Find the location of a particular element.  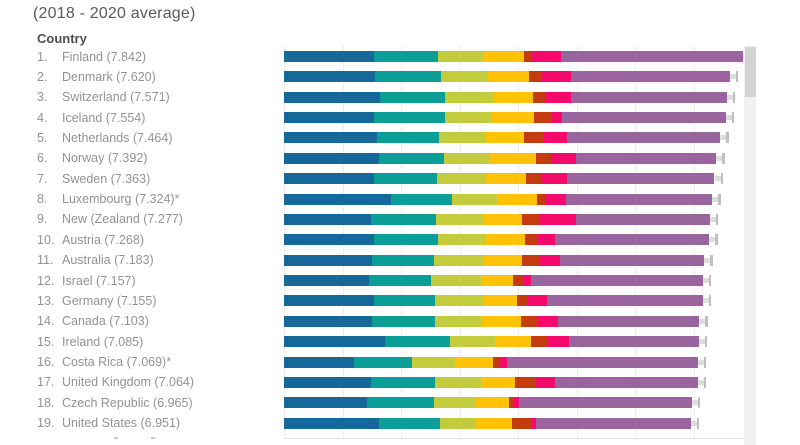

stacked-bar-sweden- is located at coordinates (499, 179).